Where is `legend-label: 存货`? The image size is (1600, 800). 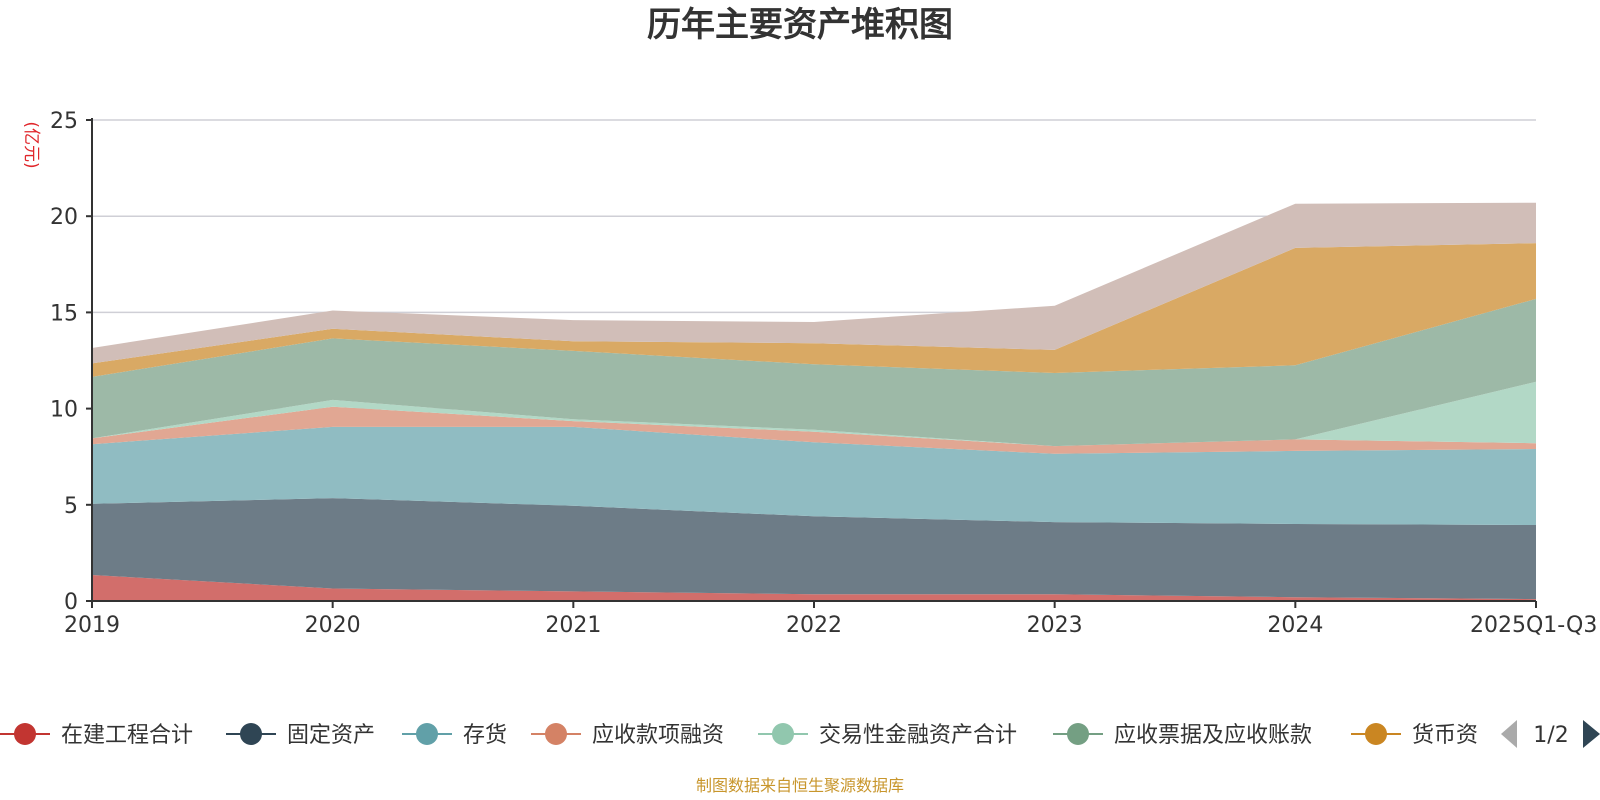 legend-label: 存货 is located at coordinates (485, 735).